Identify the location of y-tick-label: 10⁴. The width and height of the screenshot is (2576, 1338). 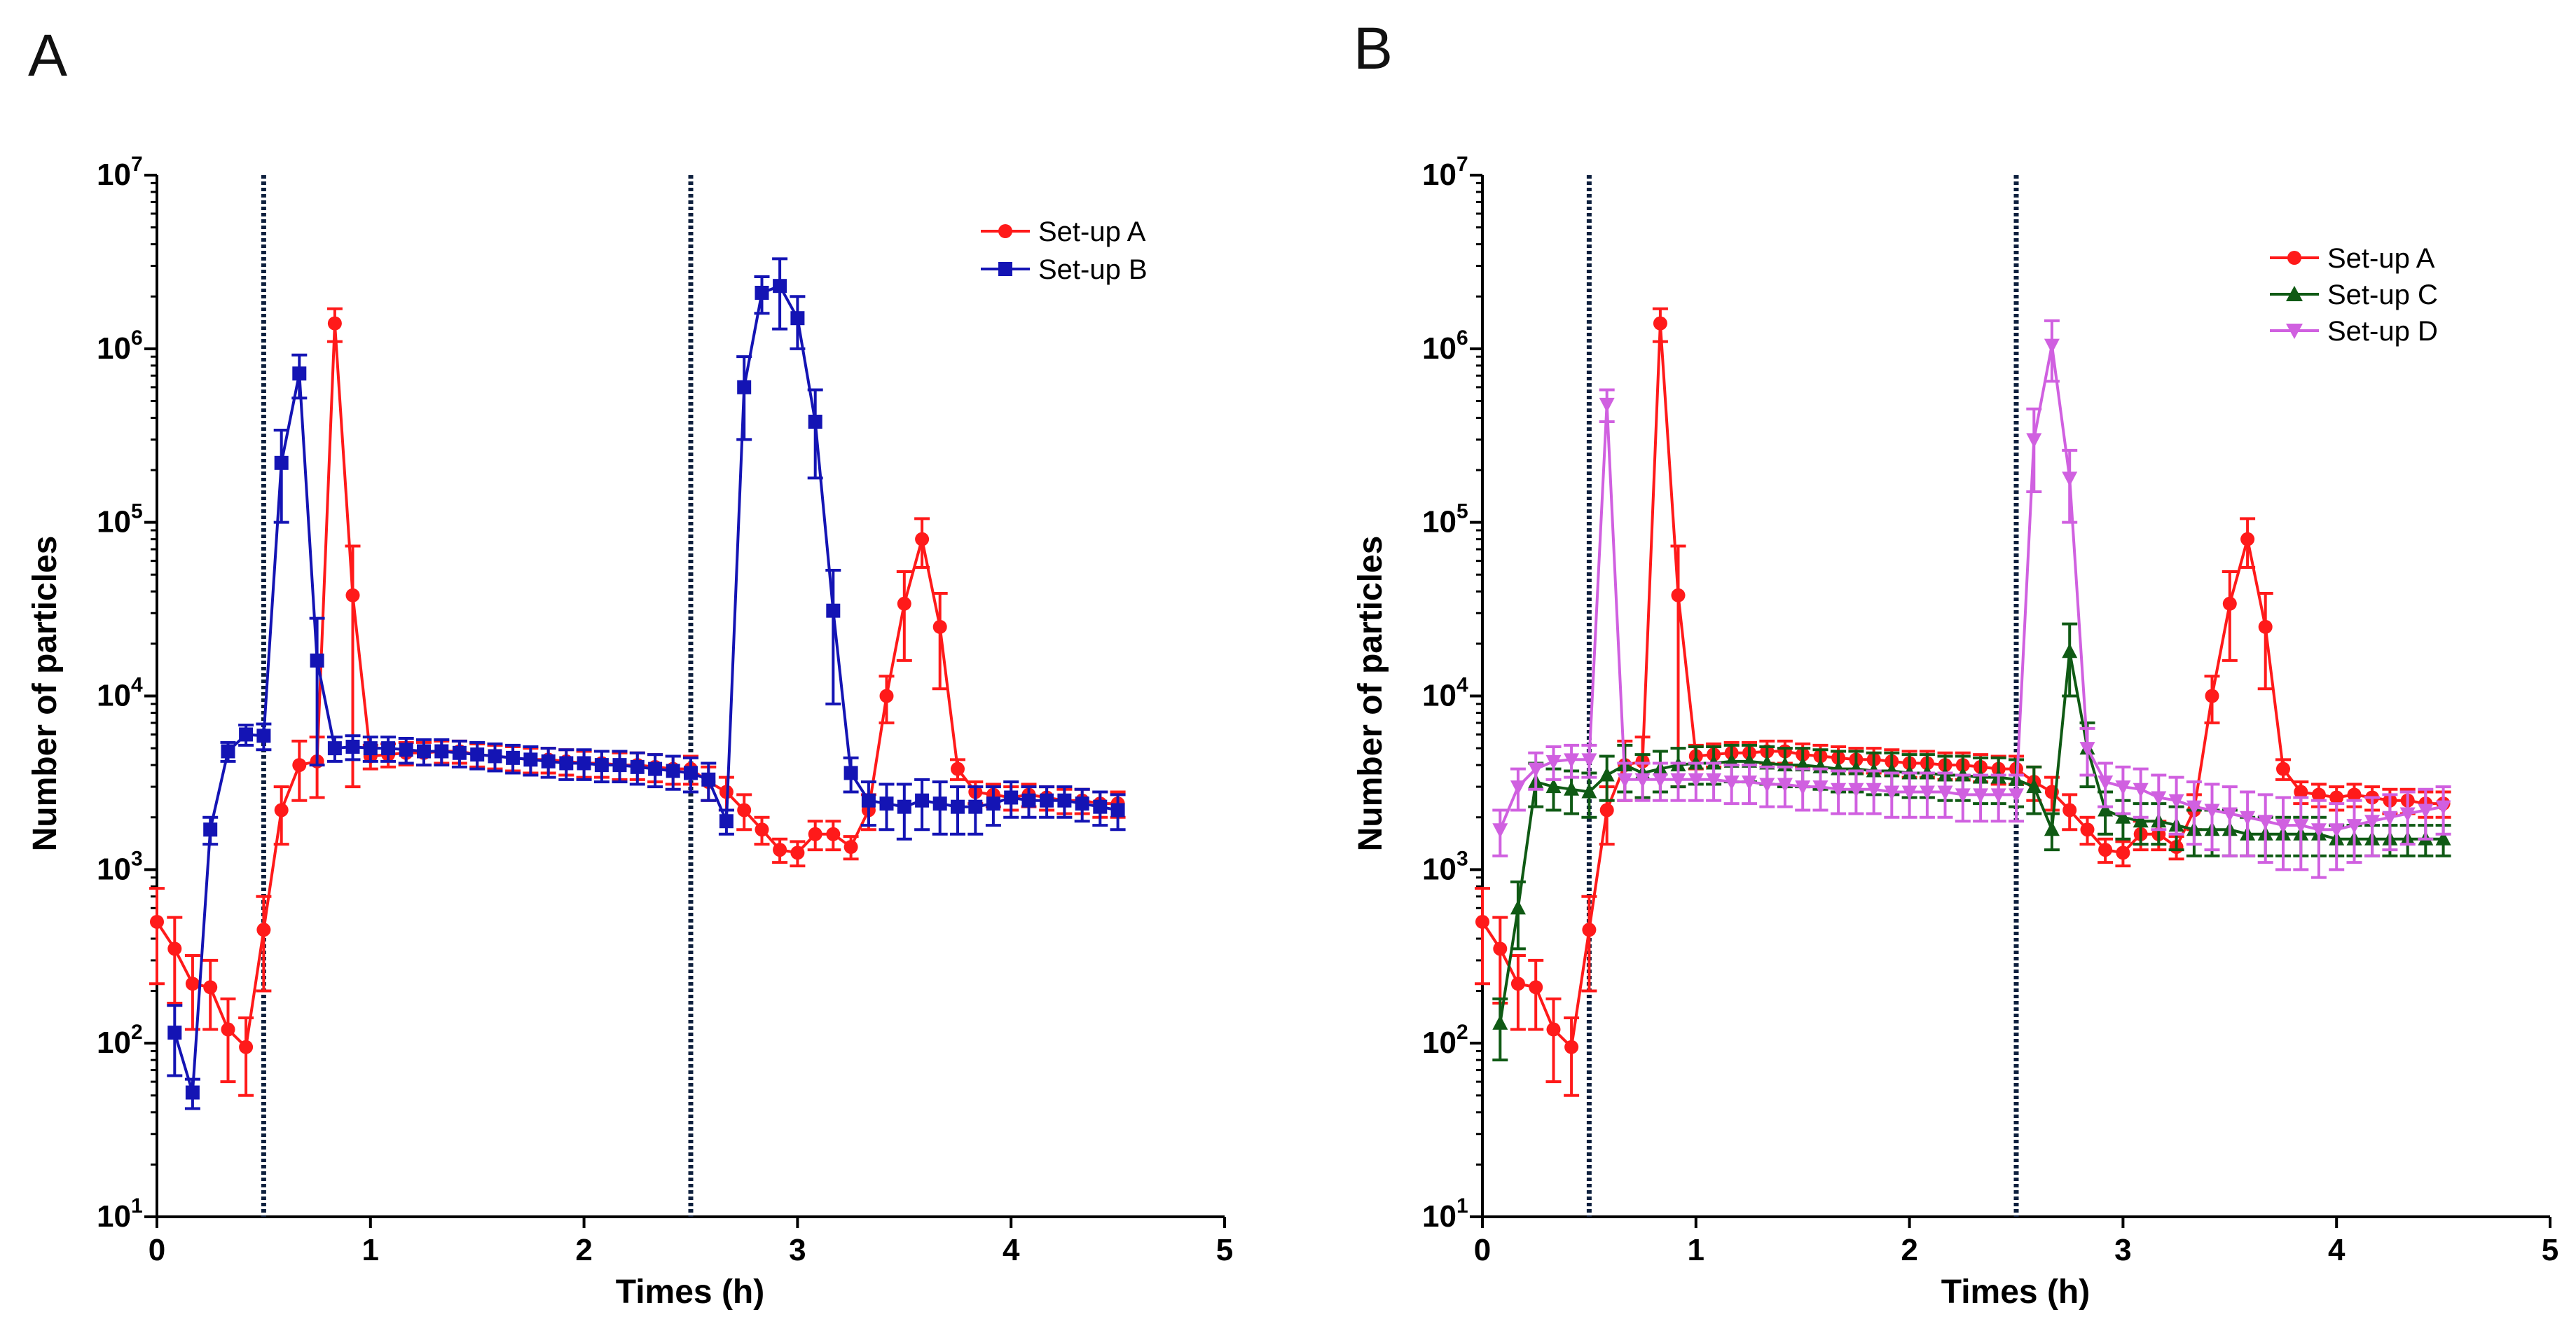
(1445, 693).